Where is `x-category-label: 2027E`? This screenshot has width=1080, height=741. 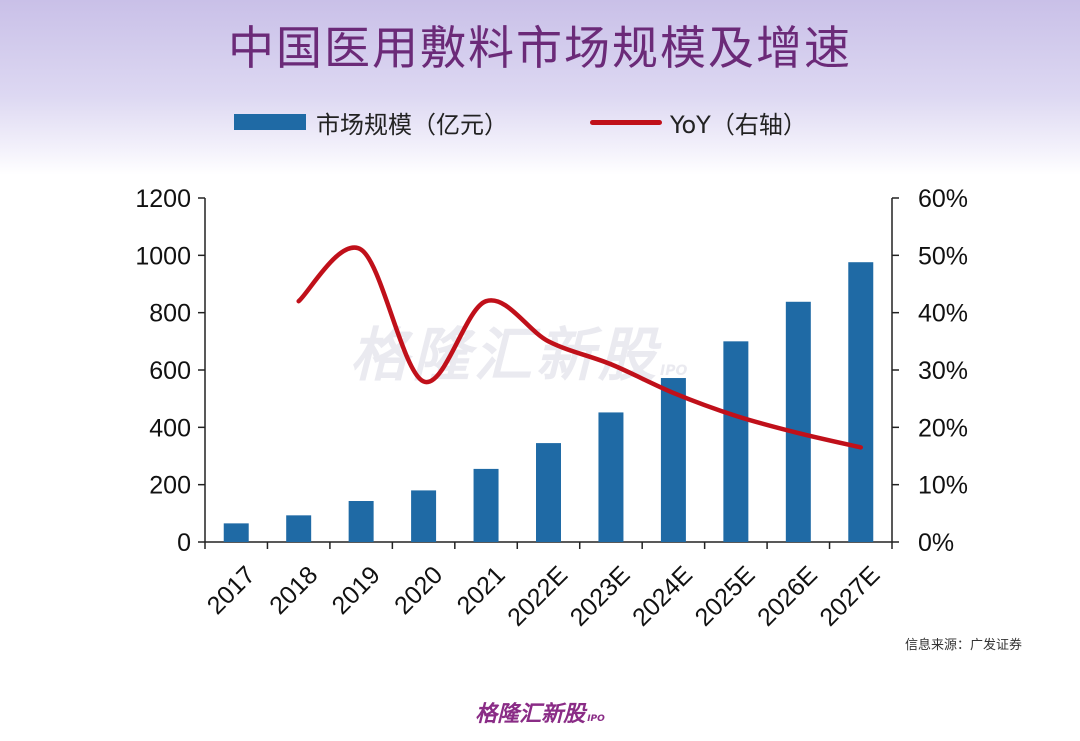 x-category-label: 2027E is located at coordinates (849, 596).